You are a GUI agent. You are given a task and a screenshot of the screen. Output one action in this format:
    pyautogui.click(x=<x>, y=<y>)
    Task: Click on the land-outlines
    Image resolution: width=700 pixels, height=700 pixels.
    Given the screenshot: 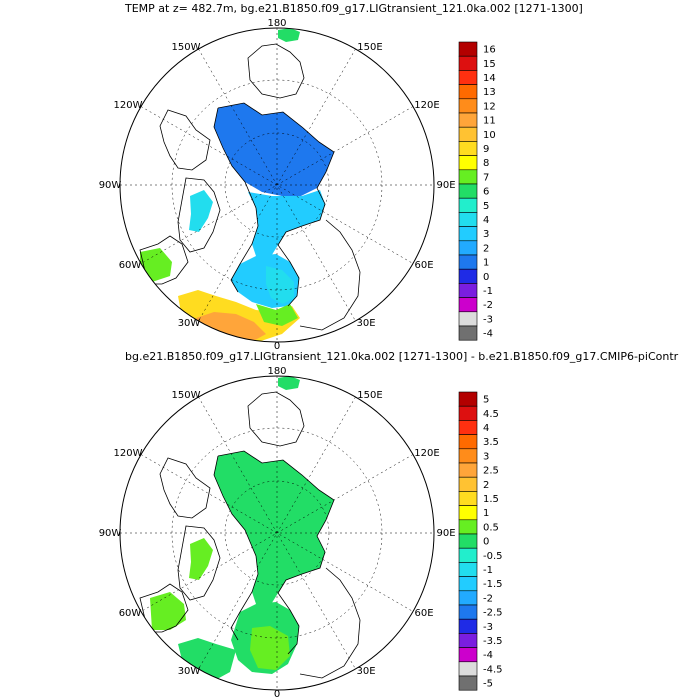 What is the action you would take?
    pyautogui.click(x=250, y=535)
    